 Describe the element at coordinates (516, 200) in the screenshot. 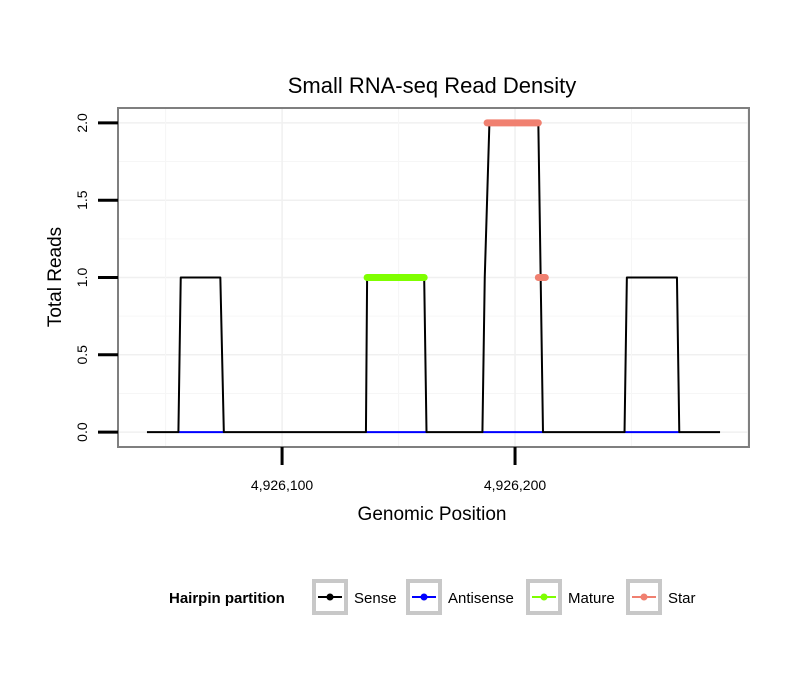

I see `series-star` at that location.